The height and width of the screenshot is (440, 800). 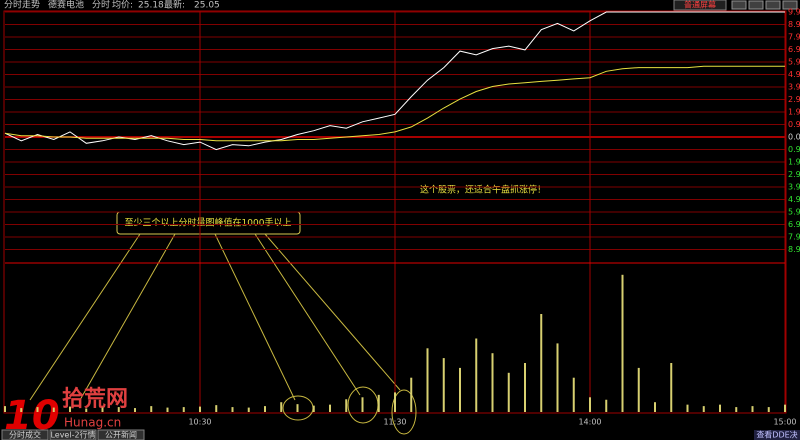 What do you see at coordinates (151, 6) in the screenshot?
I see `avg-value: 25.18` at bounding box center [151, 6].